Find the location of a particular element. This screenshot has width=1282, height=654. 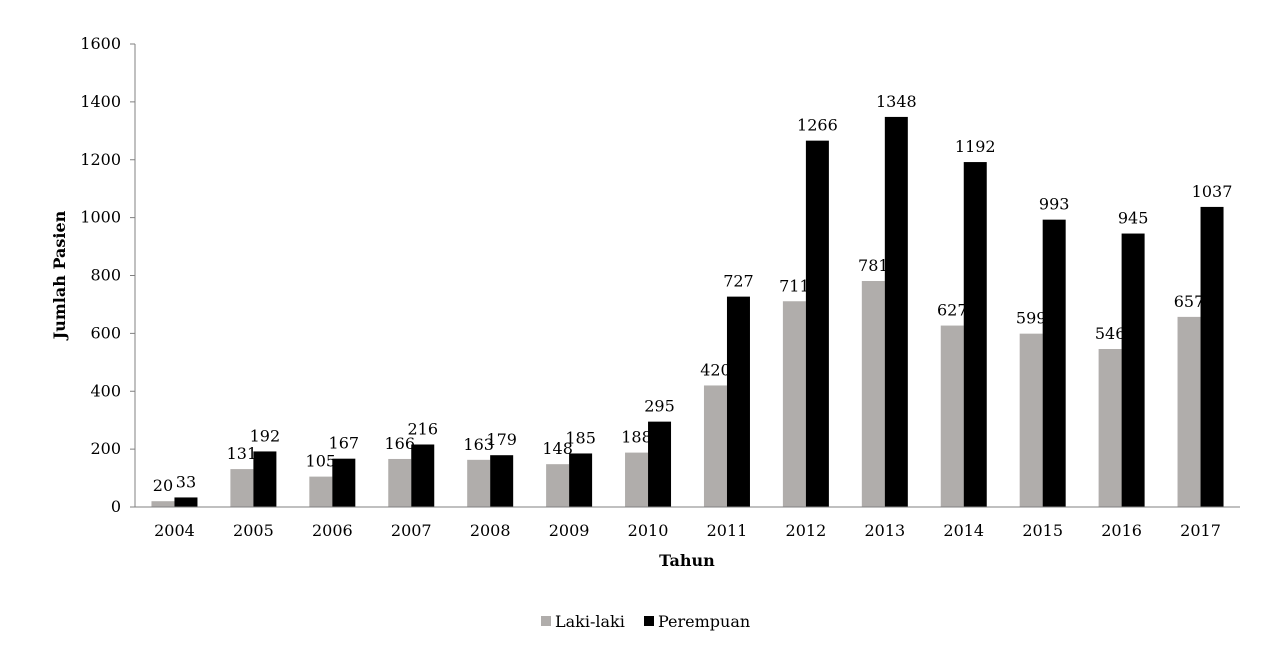

legend-label-perempuan: Perempuan is located at coordinates (704, 621).